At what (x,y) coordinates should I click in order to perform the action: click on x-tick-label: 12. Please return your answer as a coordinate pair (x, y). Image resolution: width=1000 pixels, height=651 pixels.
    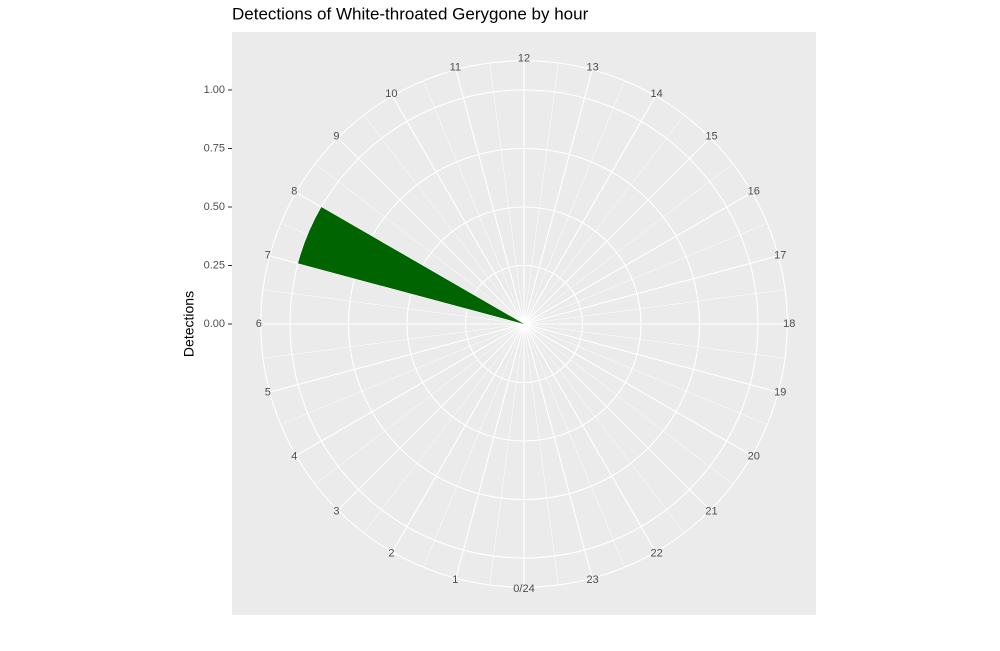
    Looking at the image, I should click on (524, 59).